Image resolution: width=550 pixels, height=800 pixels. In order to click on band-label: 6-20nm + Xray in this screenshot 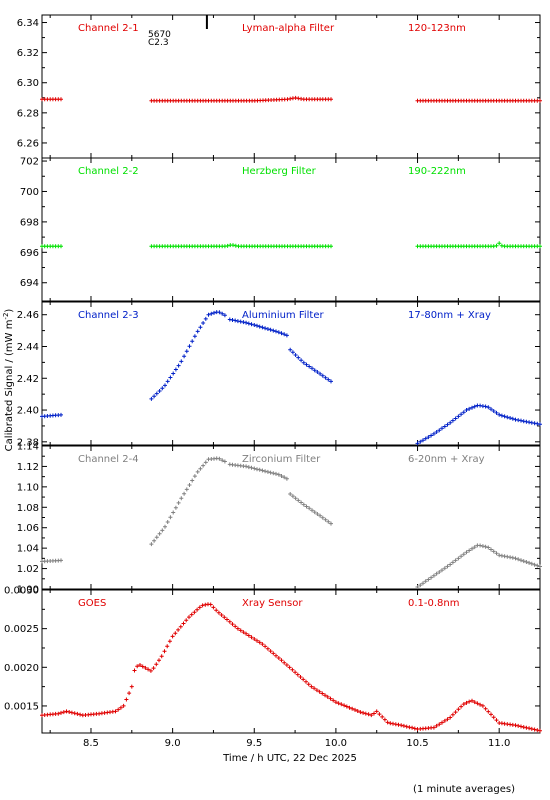, I will do `click(446, 459)`.